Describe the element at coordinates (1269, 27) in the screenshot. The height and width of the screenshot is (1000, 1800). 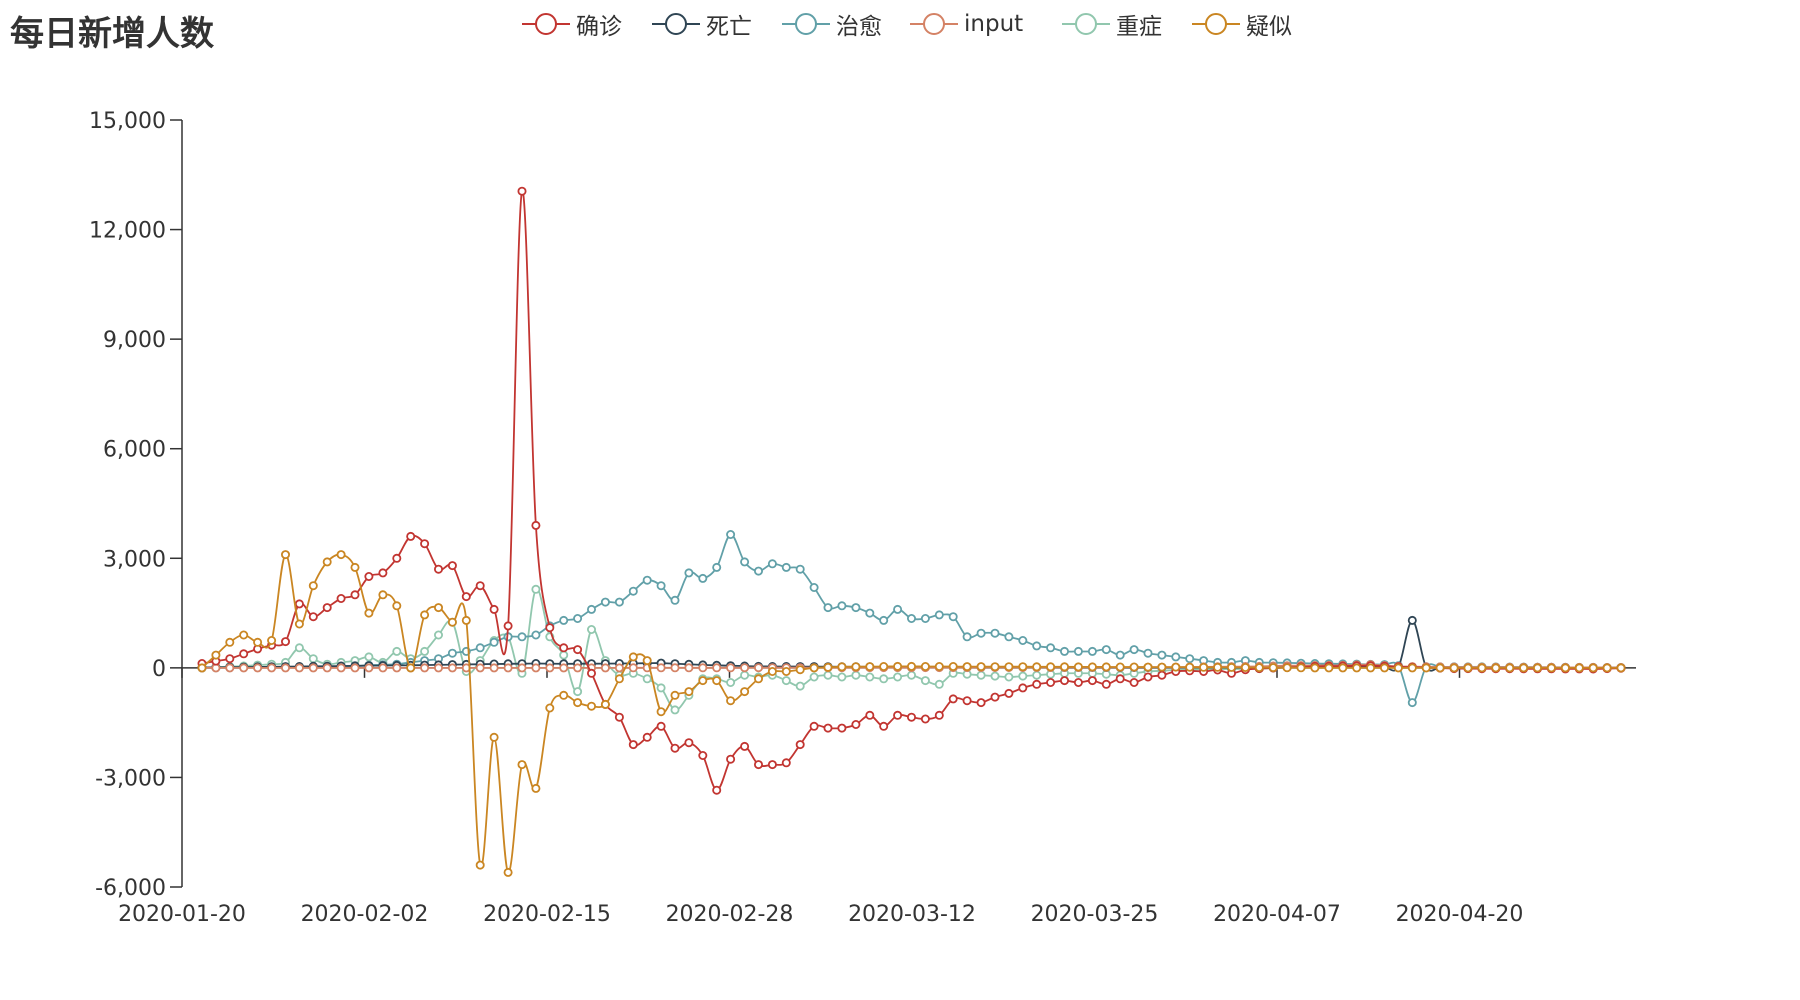
I see `legend-label: 疑似` at that location.